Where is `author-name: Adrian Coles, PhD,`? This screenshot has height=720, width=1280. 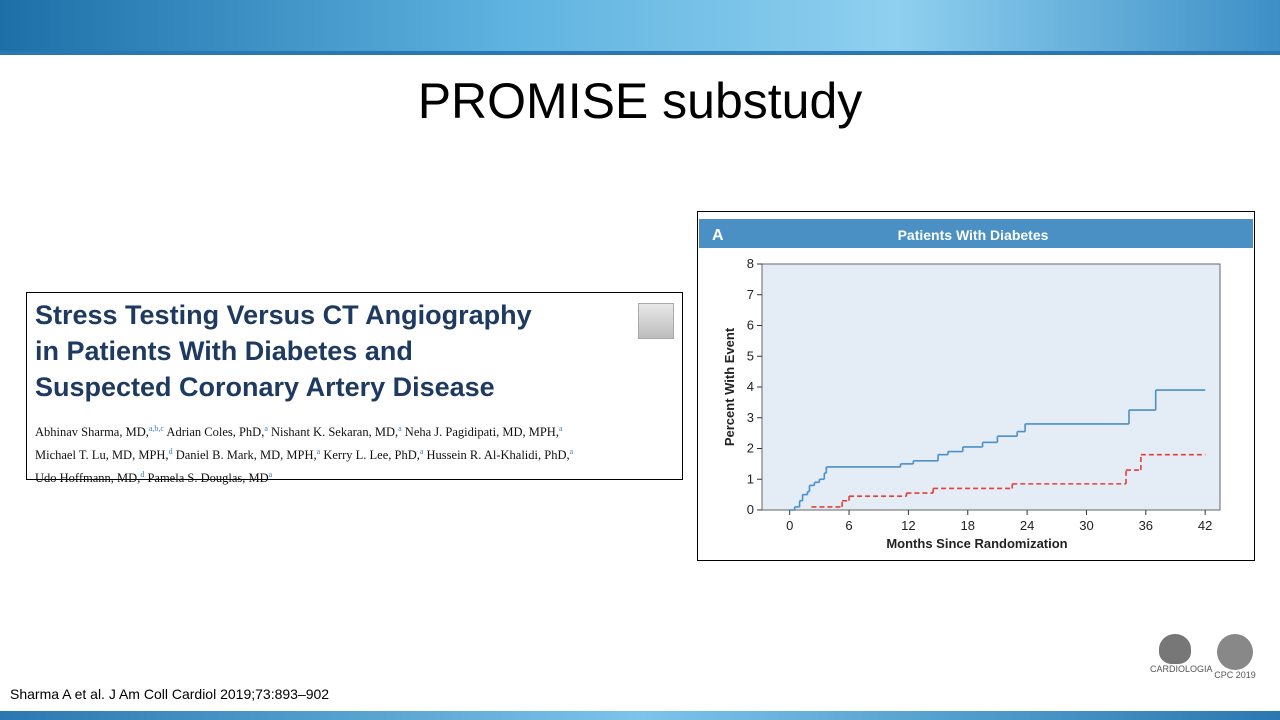 author-name: Adrian Coles, PhD, is located at coordinates (215, 432).